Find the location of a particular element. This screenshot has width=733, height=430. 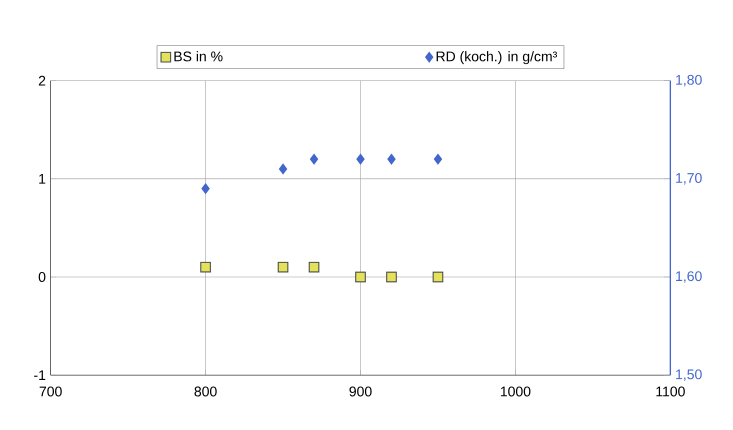

y2-tick-label: 1,60 is located at coordinates (689, 277).